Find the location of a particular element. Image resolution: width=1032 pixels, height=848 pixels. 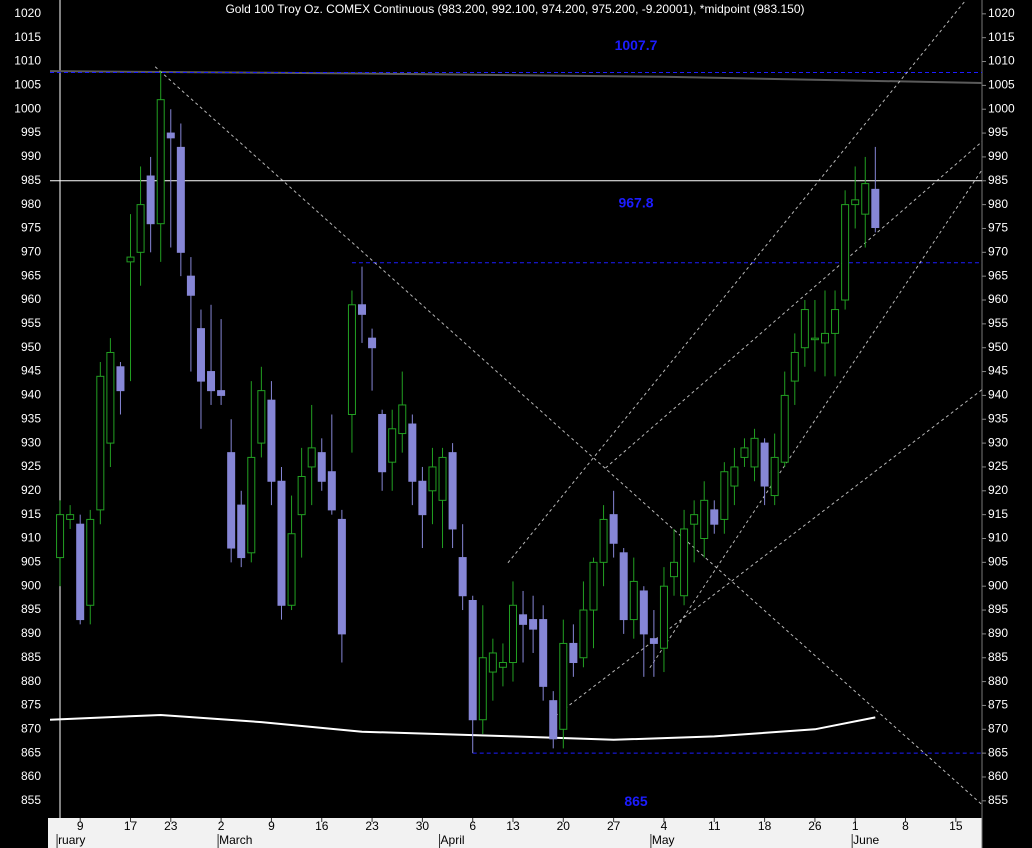

y-tick-label-right: 895 is located at coordinates (998, 609).